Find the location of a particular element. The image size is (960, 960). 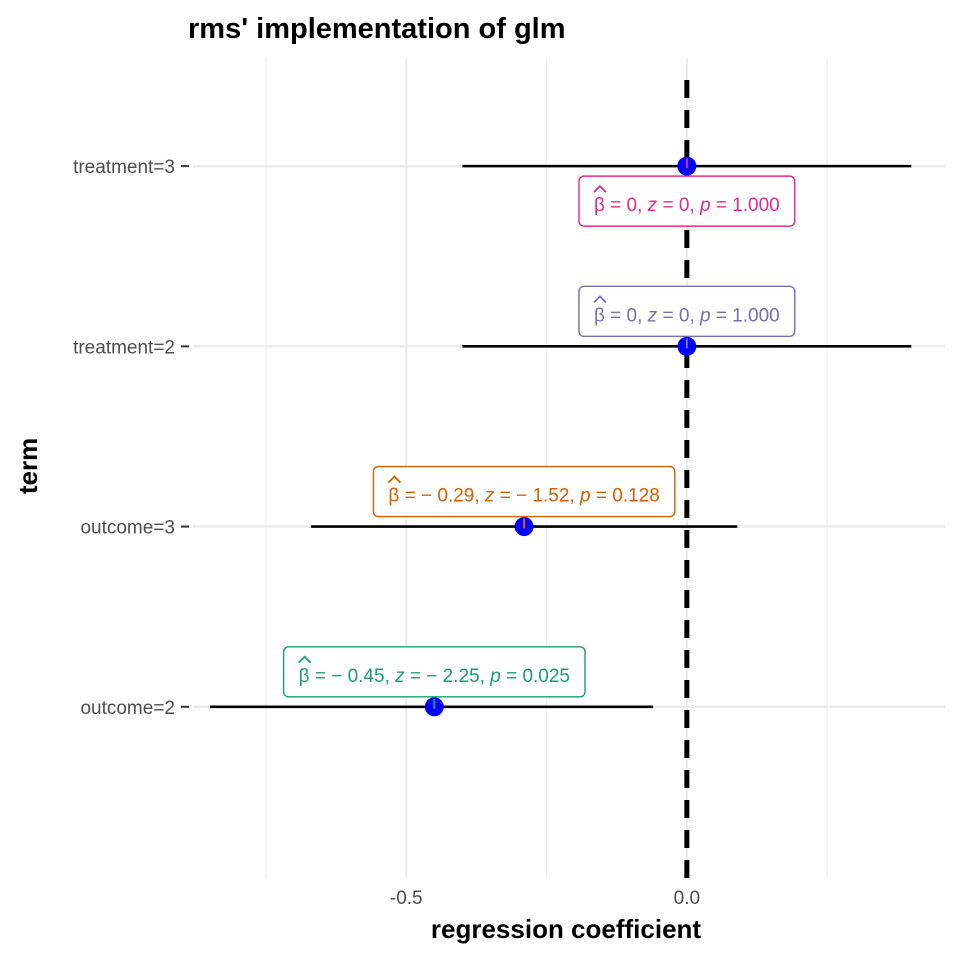

p-value: = 0.128 is located at coordinates (625, 496).